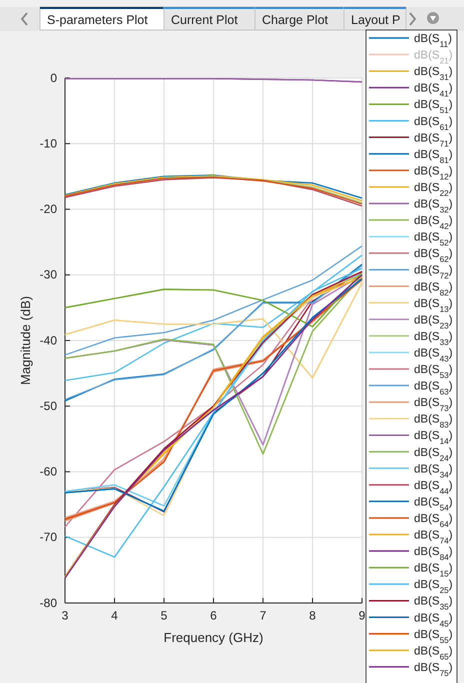 The height and width of the screenshot is (683, 464). I want to click on legend-label: dB(S$_{44}$), so click(433, 488).